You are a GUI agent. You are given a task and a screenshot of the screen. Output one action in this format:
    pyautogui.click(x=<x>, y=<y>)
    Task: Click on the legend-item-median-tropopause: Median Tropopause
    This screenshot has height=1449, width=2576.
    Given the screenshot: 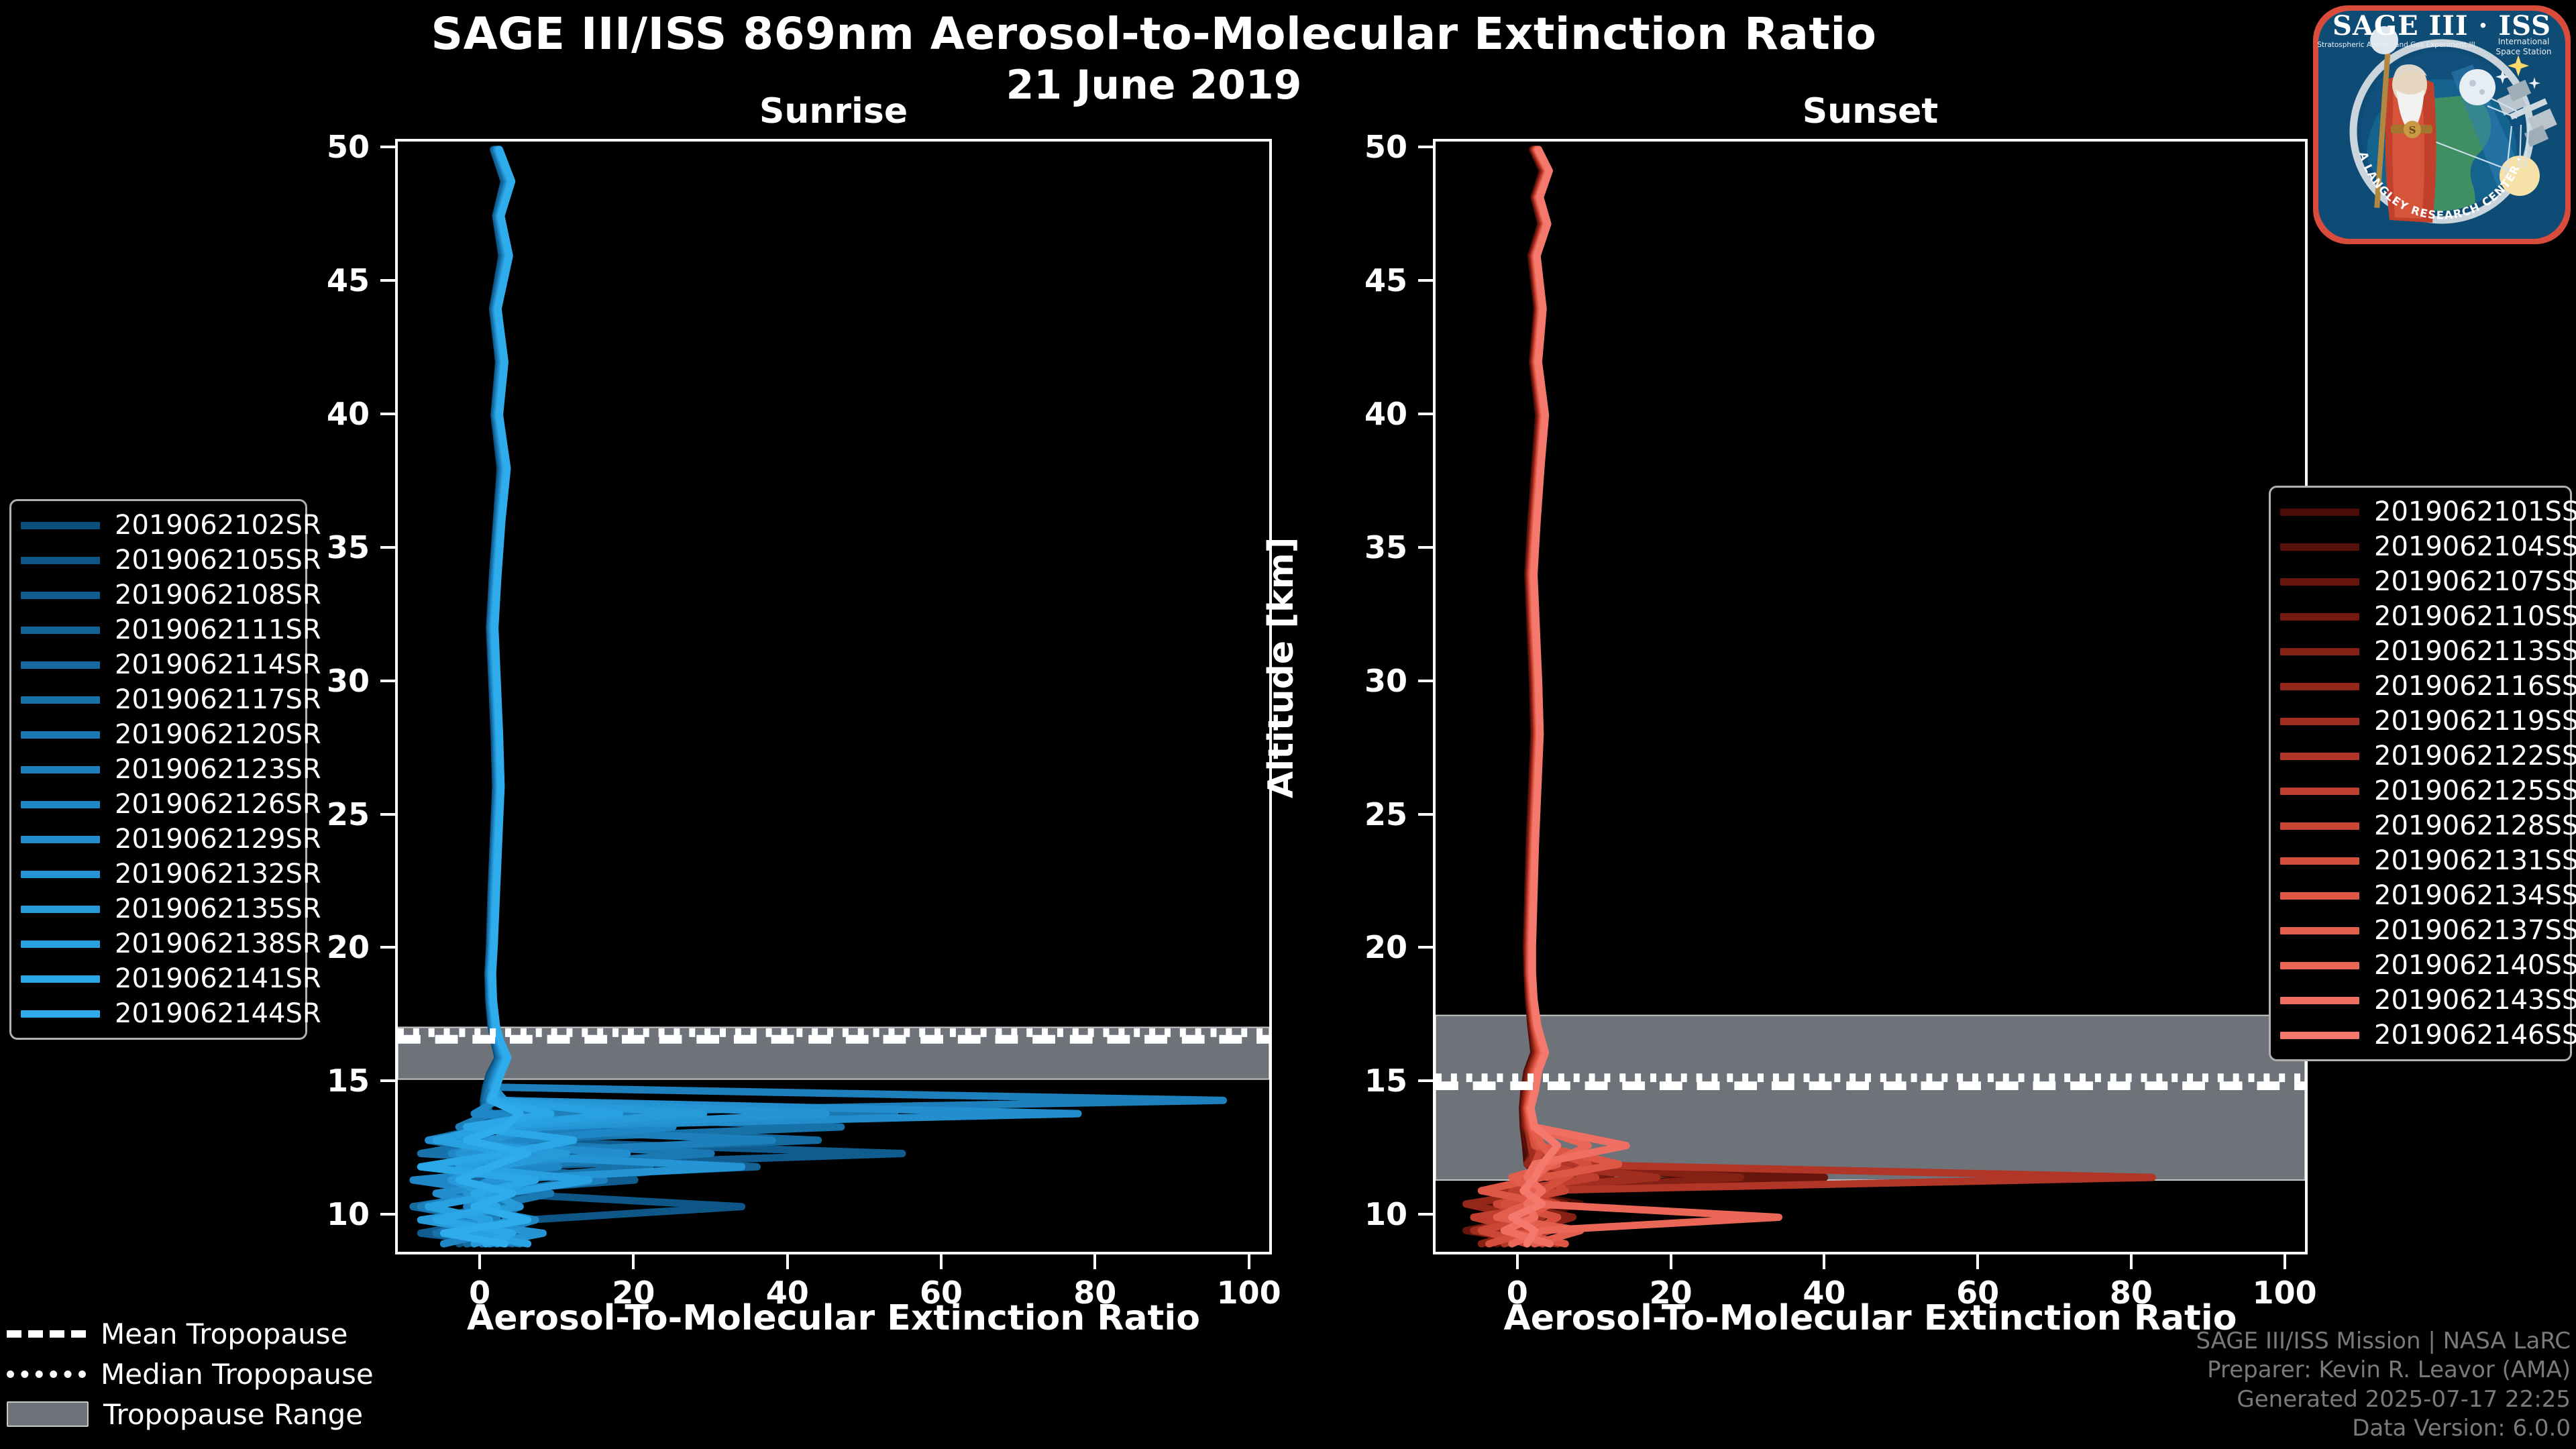 What is the action you would take?
    pyautogui.click(x=194, y=1374)
    